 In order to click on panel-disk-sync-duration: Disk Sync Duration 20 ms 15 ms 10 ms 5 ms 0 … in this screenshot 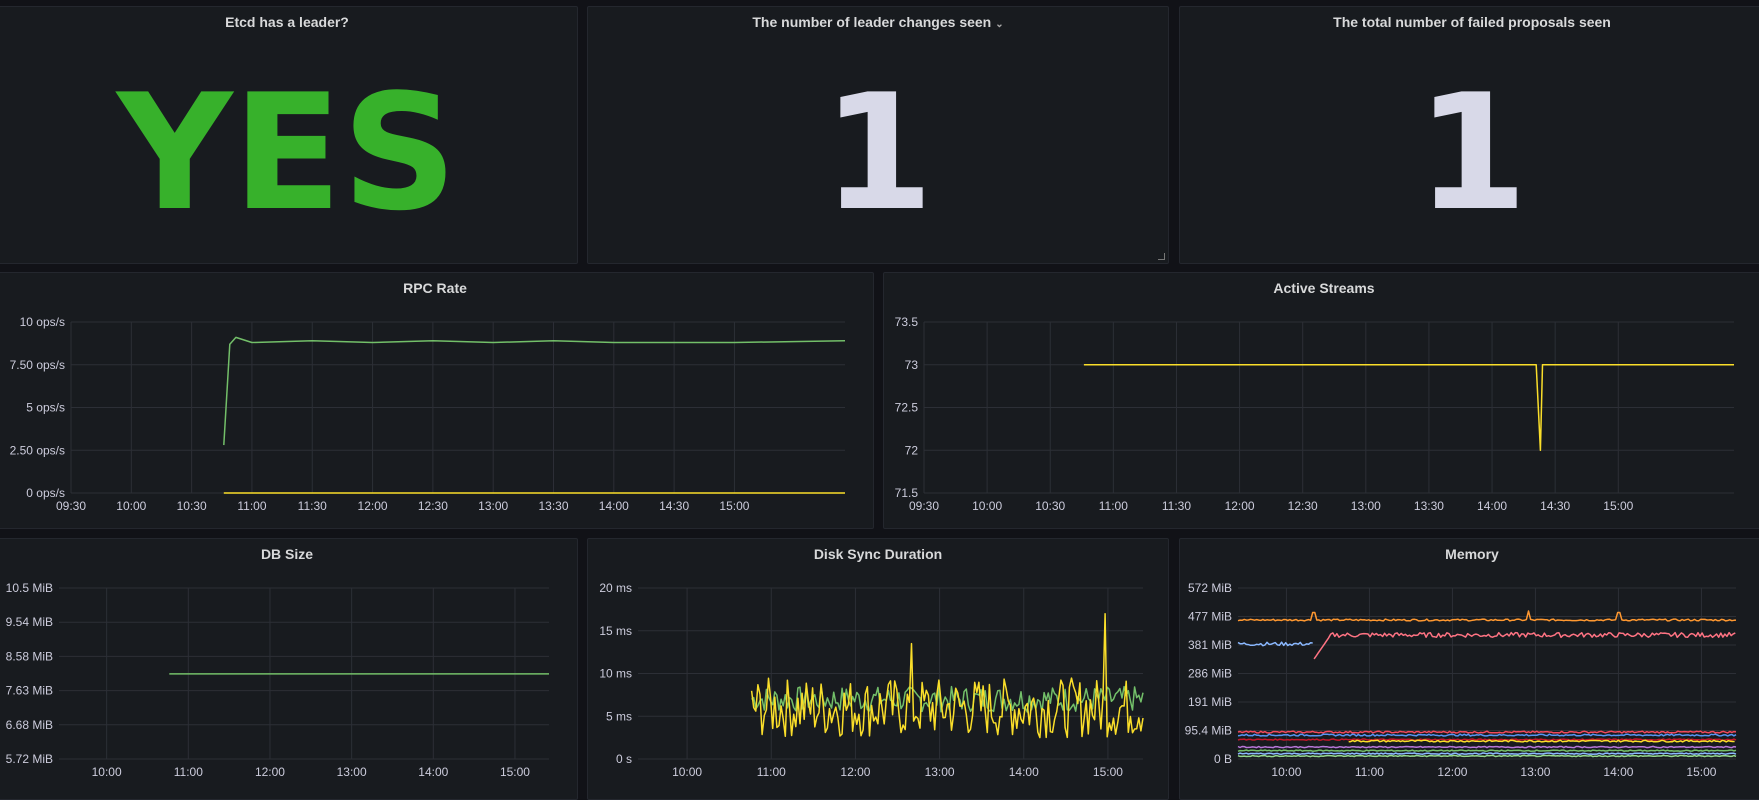, I will do `click(878, 669)`.